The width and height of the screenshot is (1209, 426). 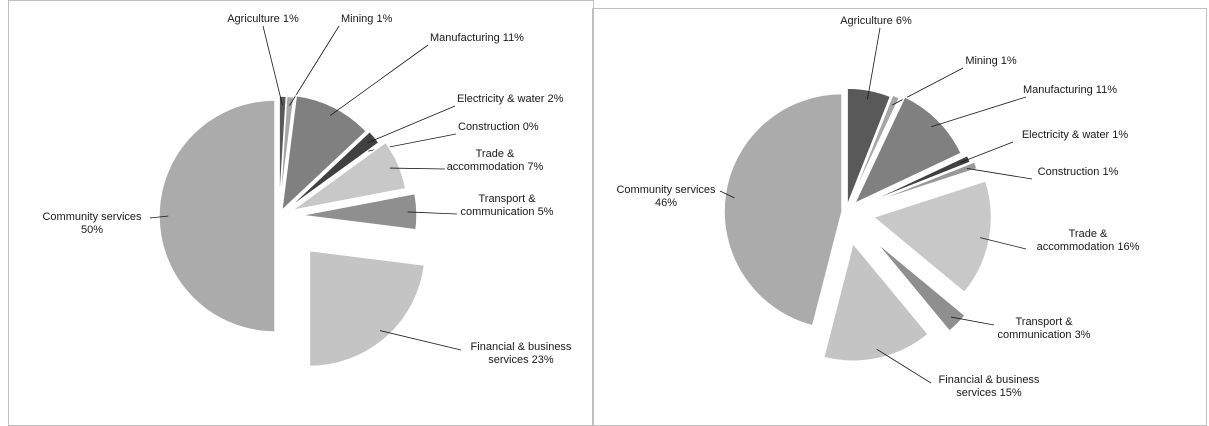 What do you see at coordinates (1088, 240) in the screenshot?
I see `data-label-trade-and-accommodation: Trade & accommodation 16%` at bounding box center [1088, 240].